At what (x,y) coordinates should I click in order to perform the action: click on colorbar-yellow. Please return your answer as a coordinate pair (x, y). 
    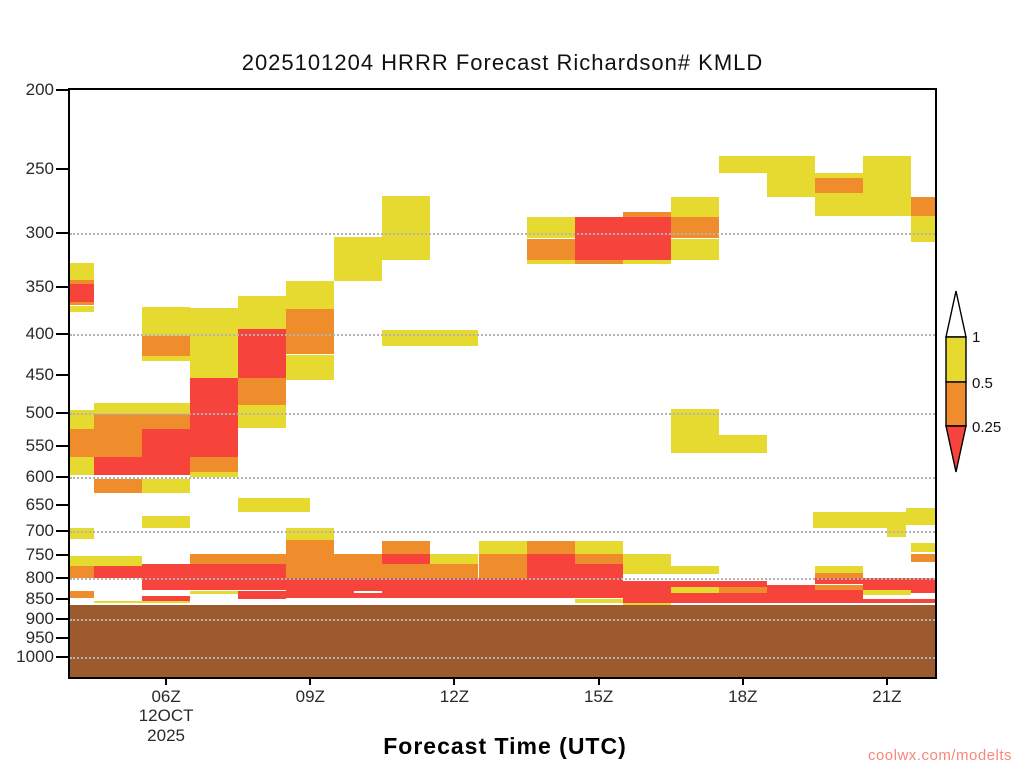
    Looking at the image, I should click on (956, 359).